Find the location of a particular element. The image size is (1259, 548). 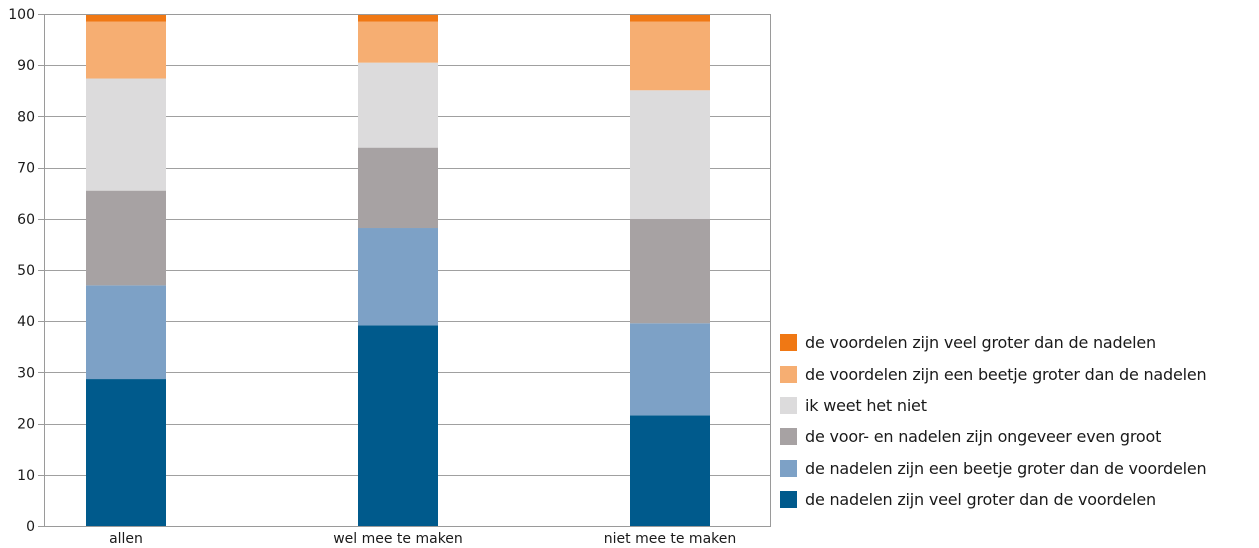

y-tick-label: 60 is located at coordinates (26, 220).